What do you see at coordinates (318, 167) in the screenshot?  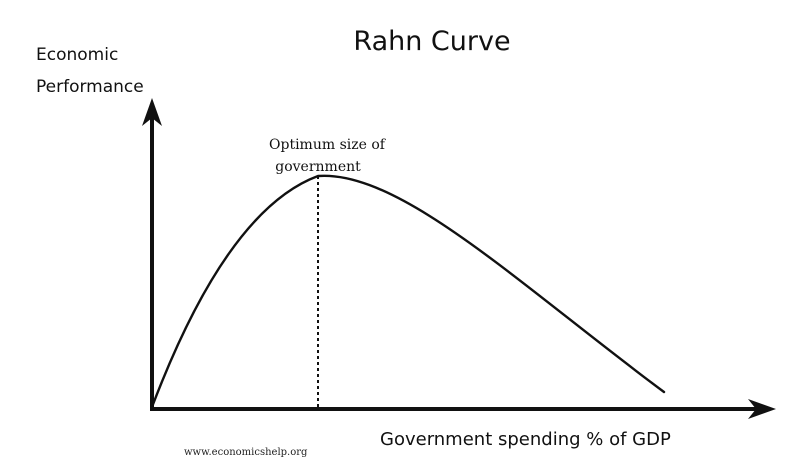 I see `optimum-annotation-line-2: government` at bounding box center [318, 167].